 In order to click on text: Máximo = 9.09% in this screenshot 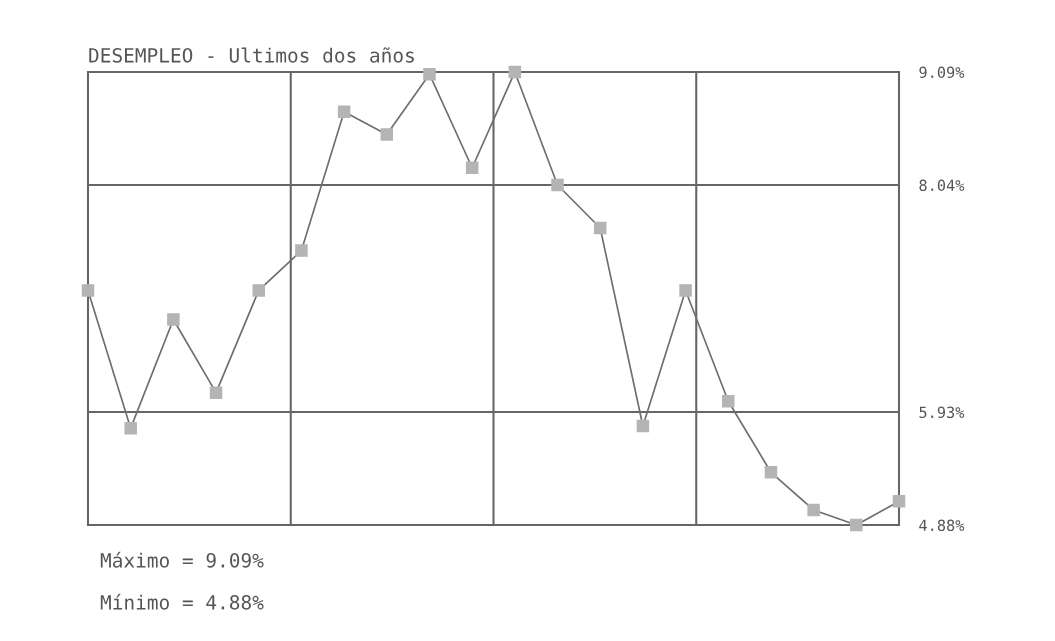, I will do `click(182, 559)`.